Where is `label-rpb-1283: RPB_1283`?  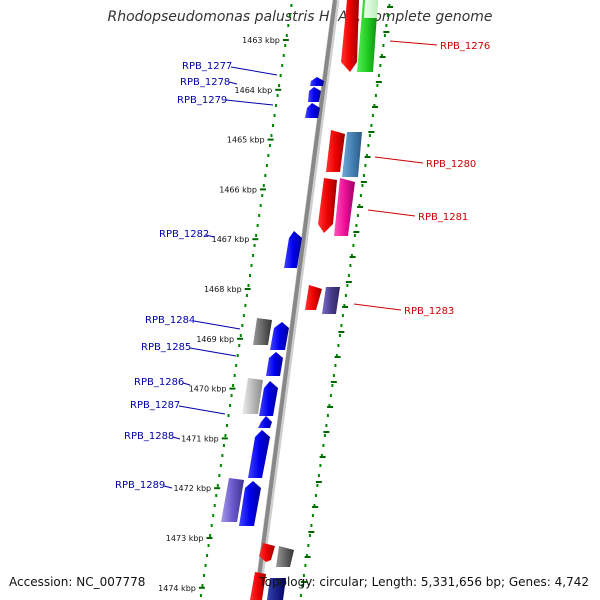
label-rpb-1283: RPB_1283 is located at coordinates (429, 311).